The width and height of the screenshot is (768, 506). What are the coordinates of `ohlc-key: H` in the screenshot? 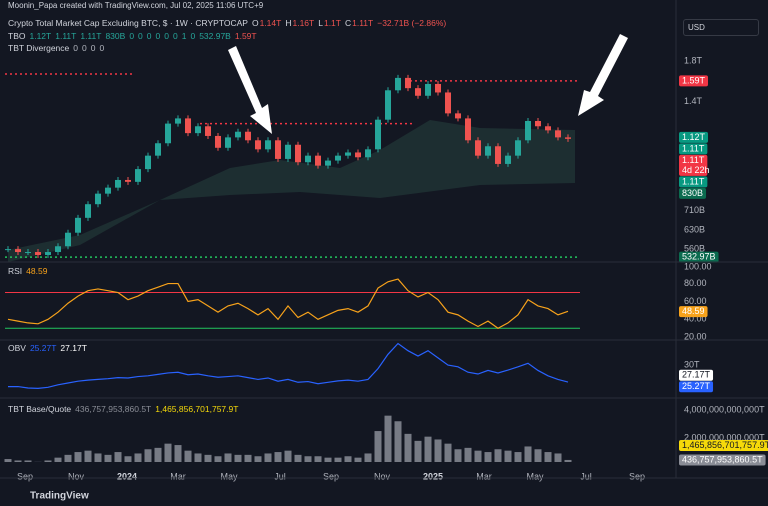 It's located at (288, 23).